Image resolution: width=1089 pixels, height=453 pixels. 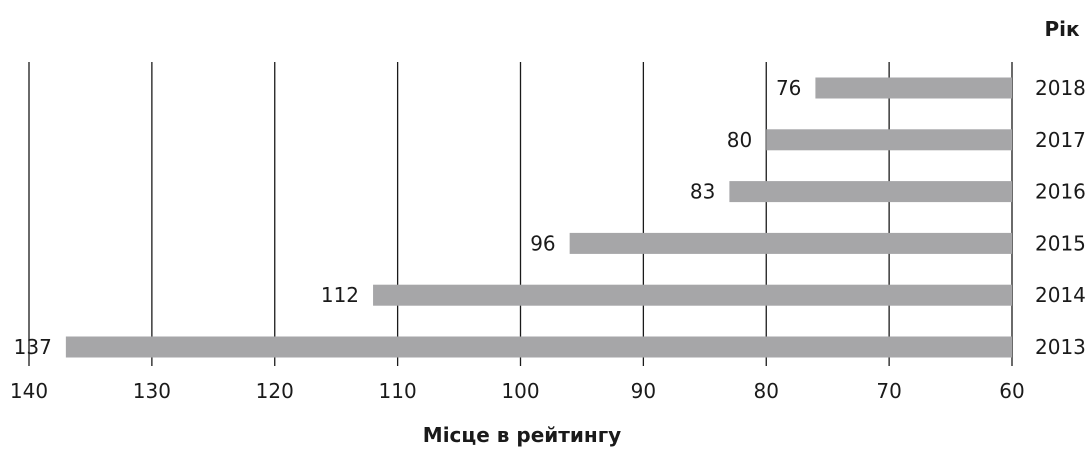 What do you see at coordinates (643, 391) in the screenshot?
I see `x-tick-label-90: 90` at bounding box center [643, 391].